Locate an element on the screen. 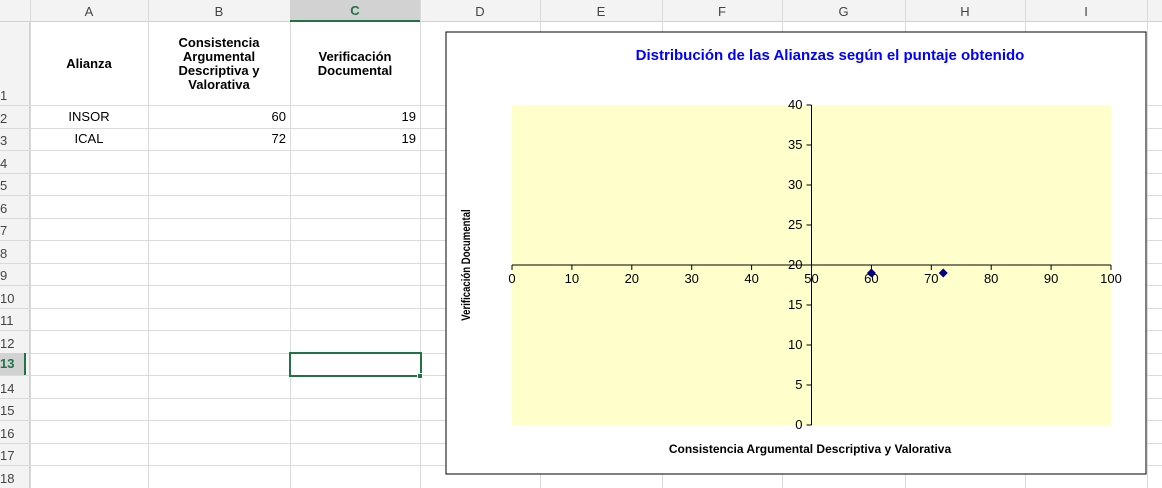 The width and height of the screenshot is (1162, 488). row-header: 13 is located at coordinates (13, 363).